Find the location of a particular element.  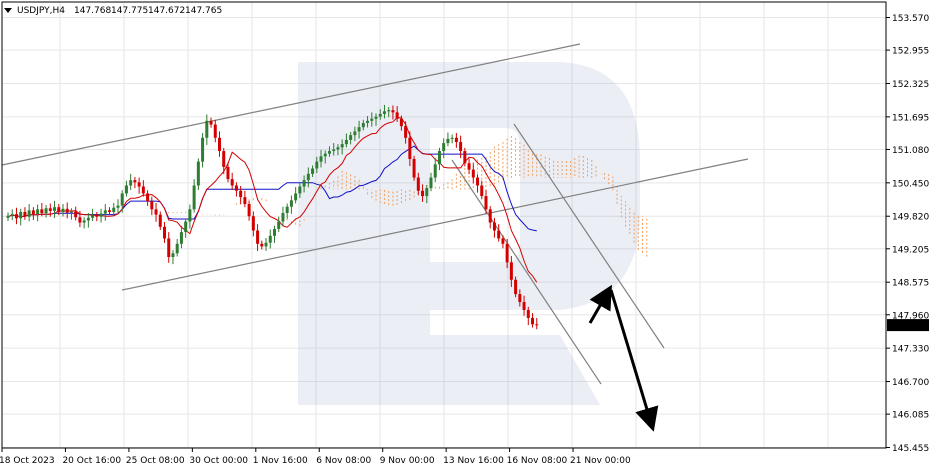

chevron-down-icon is located at coordinates (8, 10).